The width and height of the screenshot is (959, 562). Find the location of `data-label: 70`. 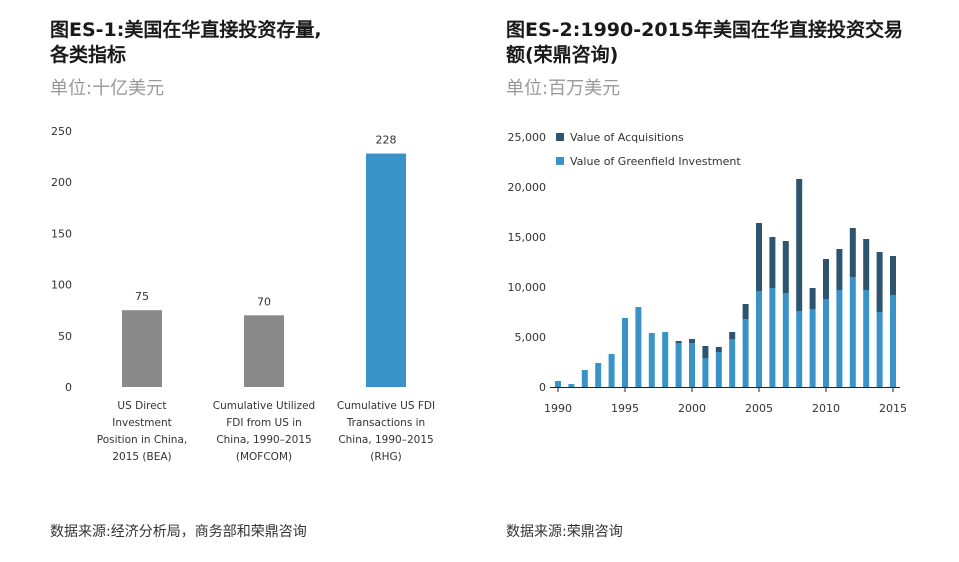

data-label: 70 is located at coordinates (264, 301).